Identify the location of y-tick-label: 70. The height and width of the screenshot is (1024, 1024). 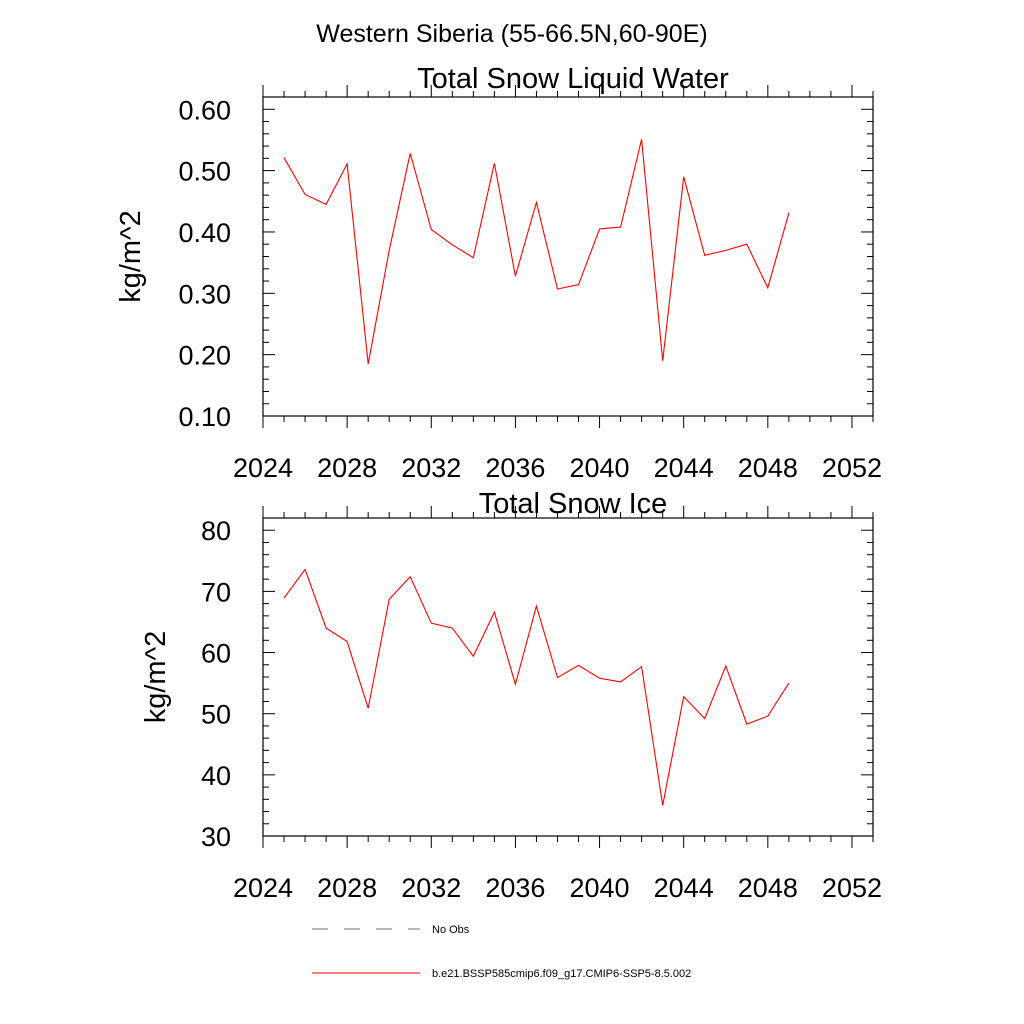
(216, 592).